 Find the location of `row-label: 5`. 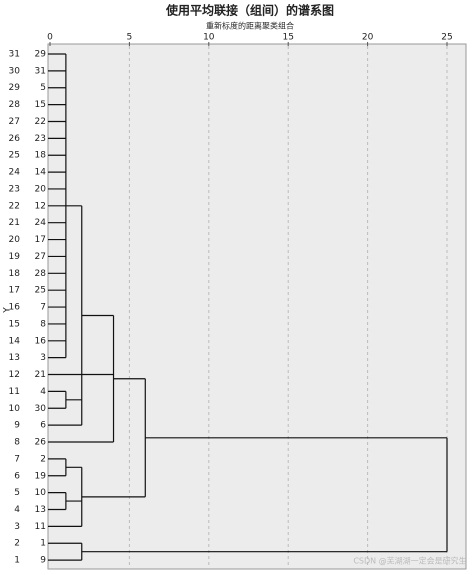

row-label: 5 is located at coordinates (17, 493).